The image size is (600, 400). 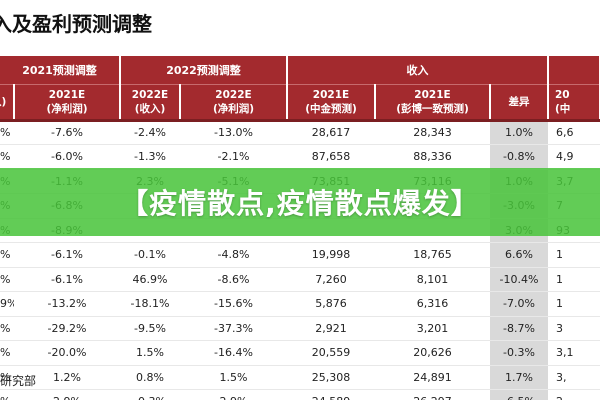 I want to click on table-cell: 4,9, so click(x=574, y=157).